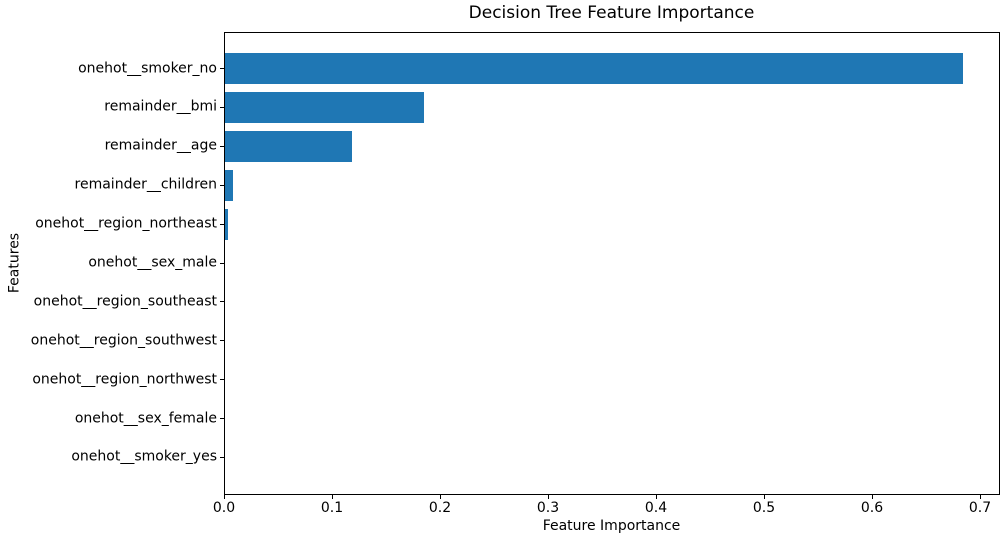 Image resolution: width=1008 pixels, height=547 pixels. Describe the element at coordinates (227, 224) in the screenshot. I see `bar-onehot__region_northeast` at that location.